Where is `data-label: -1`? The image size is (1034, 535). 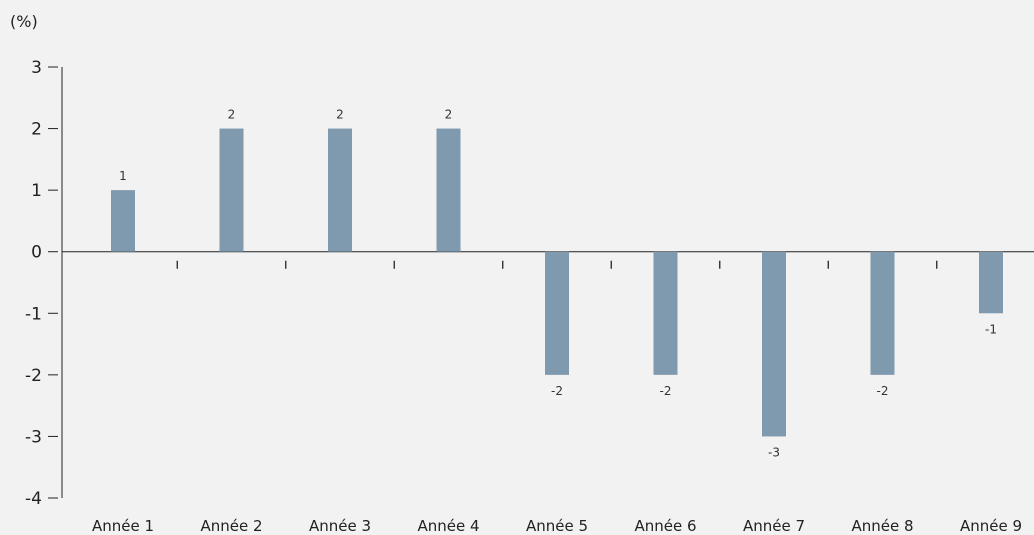 data-label: -1 is located at coordinates (991, 329).